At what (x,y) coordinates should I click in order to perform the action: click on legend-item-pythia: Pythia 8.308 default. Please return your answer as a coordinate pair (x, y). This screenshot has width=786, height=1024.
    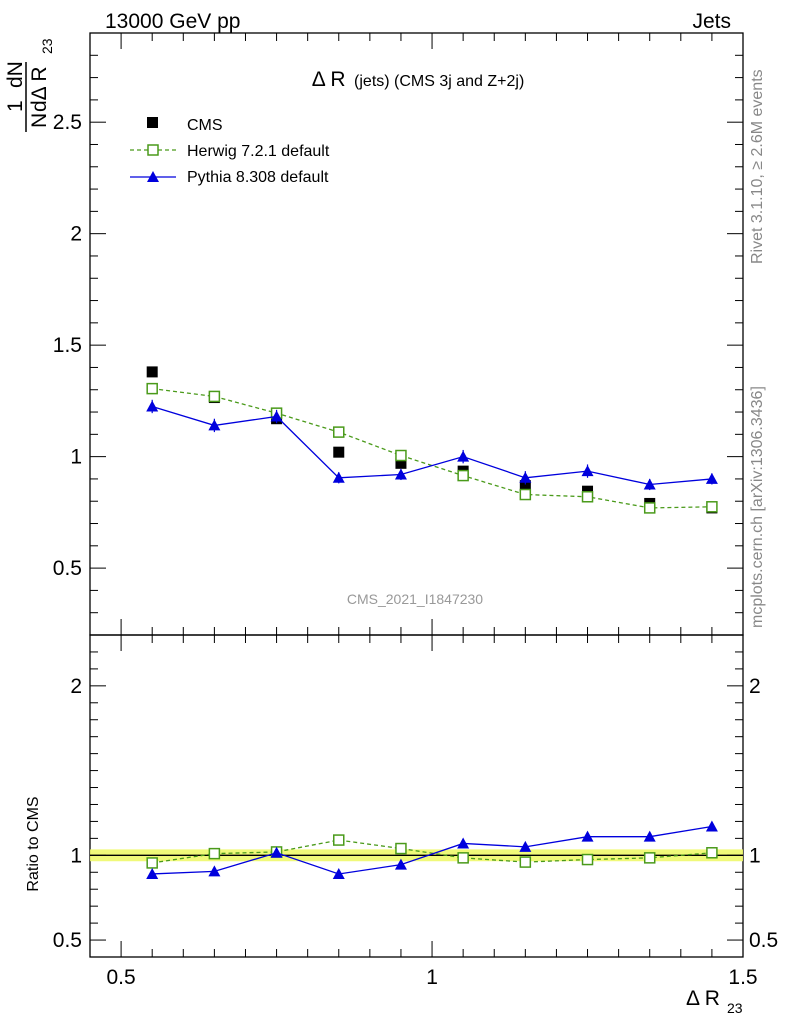
    Looking at the image, I should click on (229, 177).